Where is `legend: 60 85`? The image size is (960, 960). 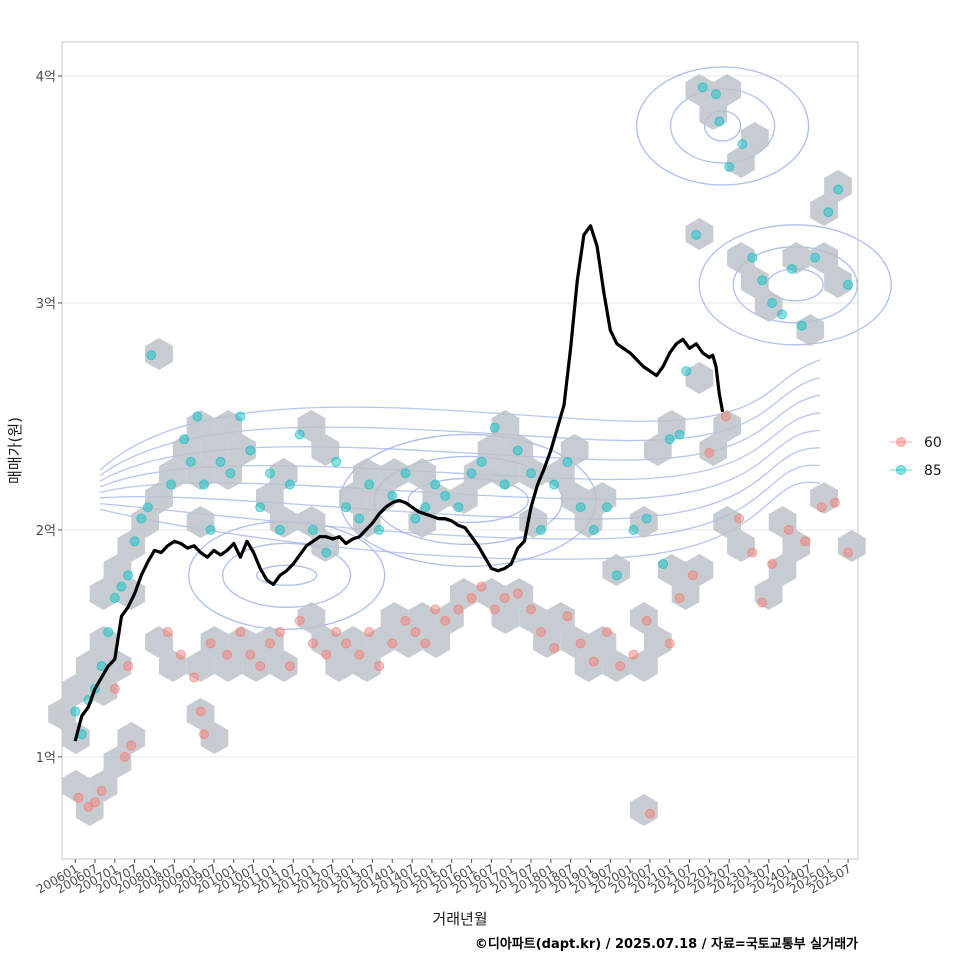
legend: 60 85 is located at coordinates (916, 457).